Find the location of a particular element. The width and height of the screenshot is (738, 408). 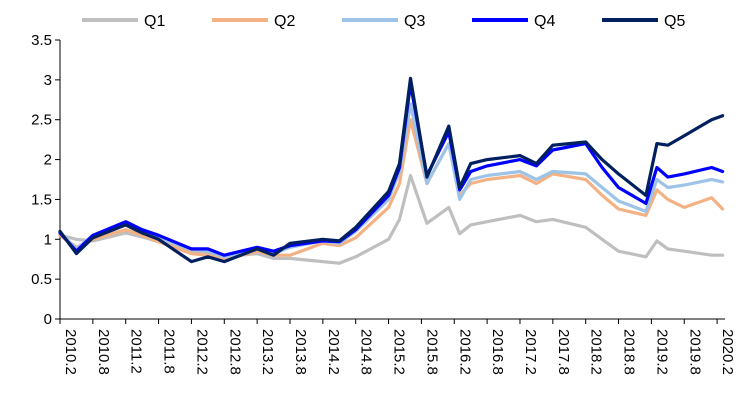

y-tick-label: 1.5 is located at coordinates (41, 199).